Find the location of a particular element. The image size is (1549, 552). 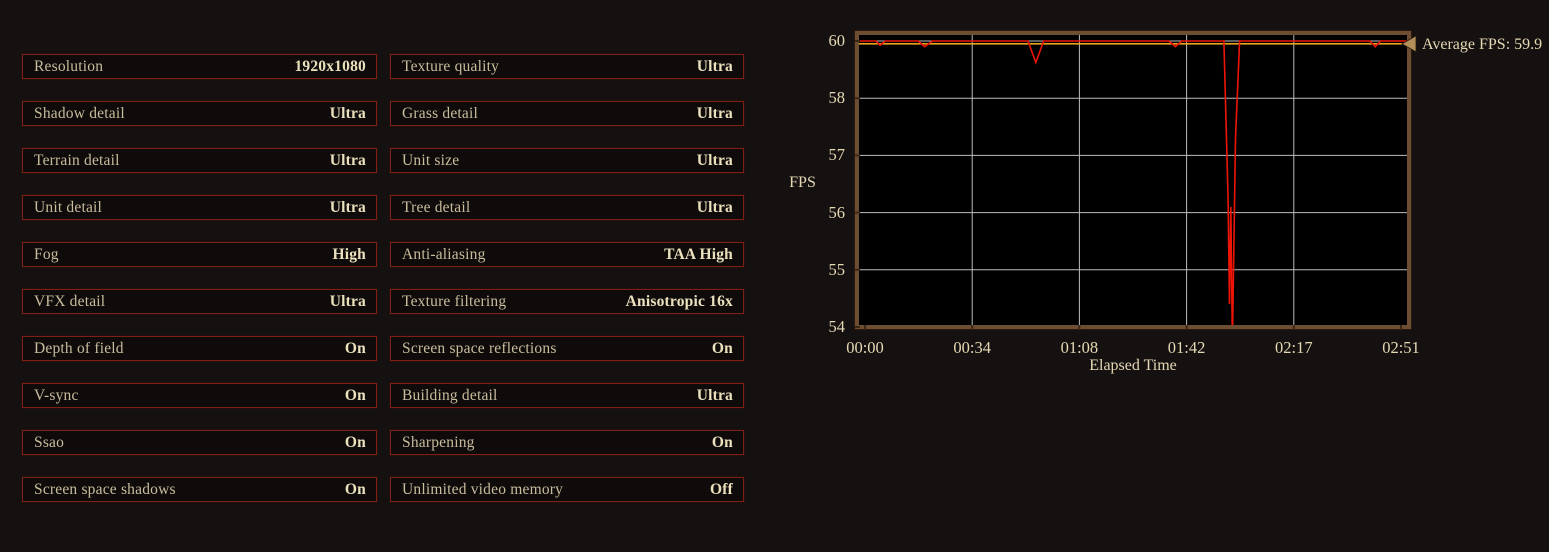

setting-label: Building detail is located at coordinates (450, 395).